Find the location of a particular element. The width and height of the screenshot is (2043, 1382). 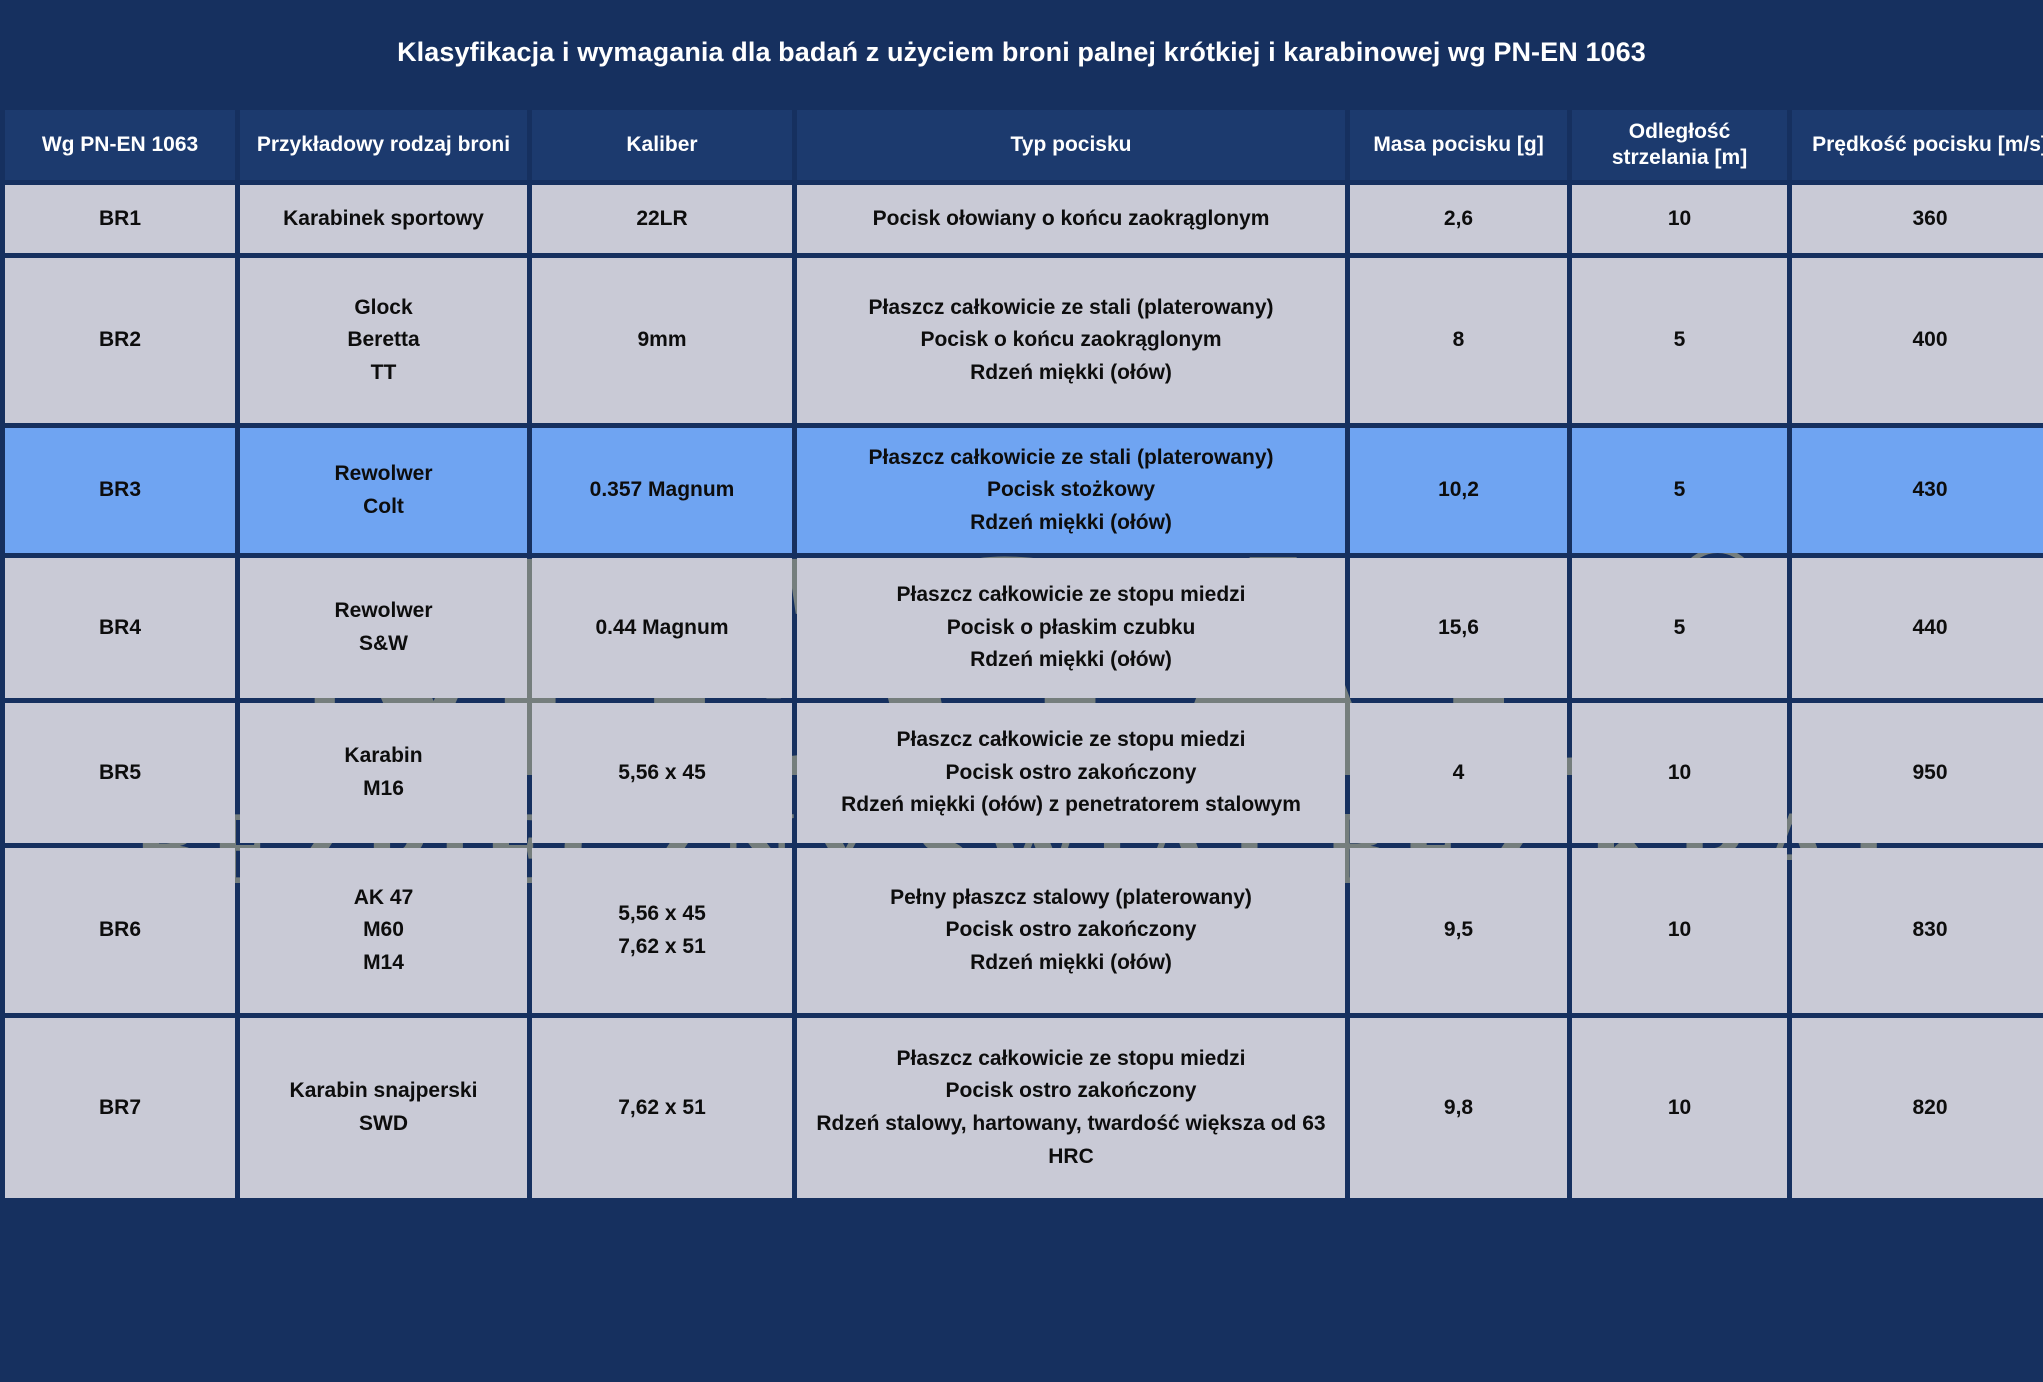

cell-weapon: Rewolwer S&W is located at coordinates (383, 628).